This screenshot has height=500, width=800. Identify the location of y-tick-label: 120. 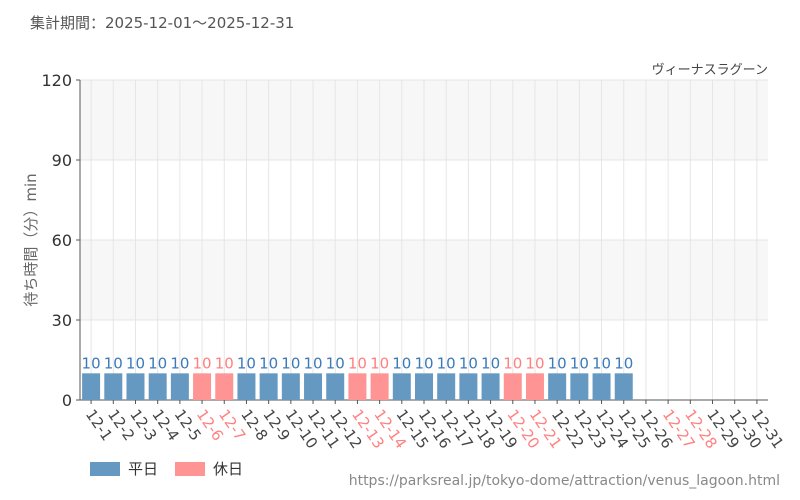
(56, 80).